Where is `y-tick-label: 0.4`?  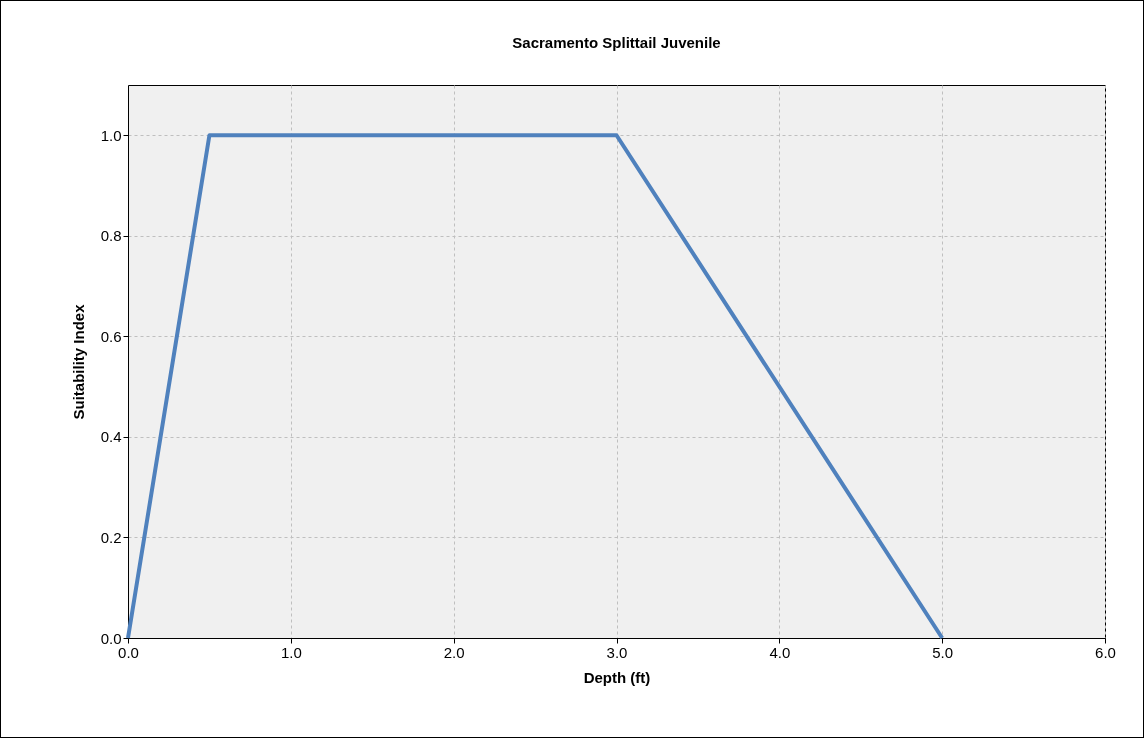
y-tick-label: 0.4 is located at coordinates (111, 437).